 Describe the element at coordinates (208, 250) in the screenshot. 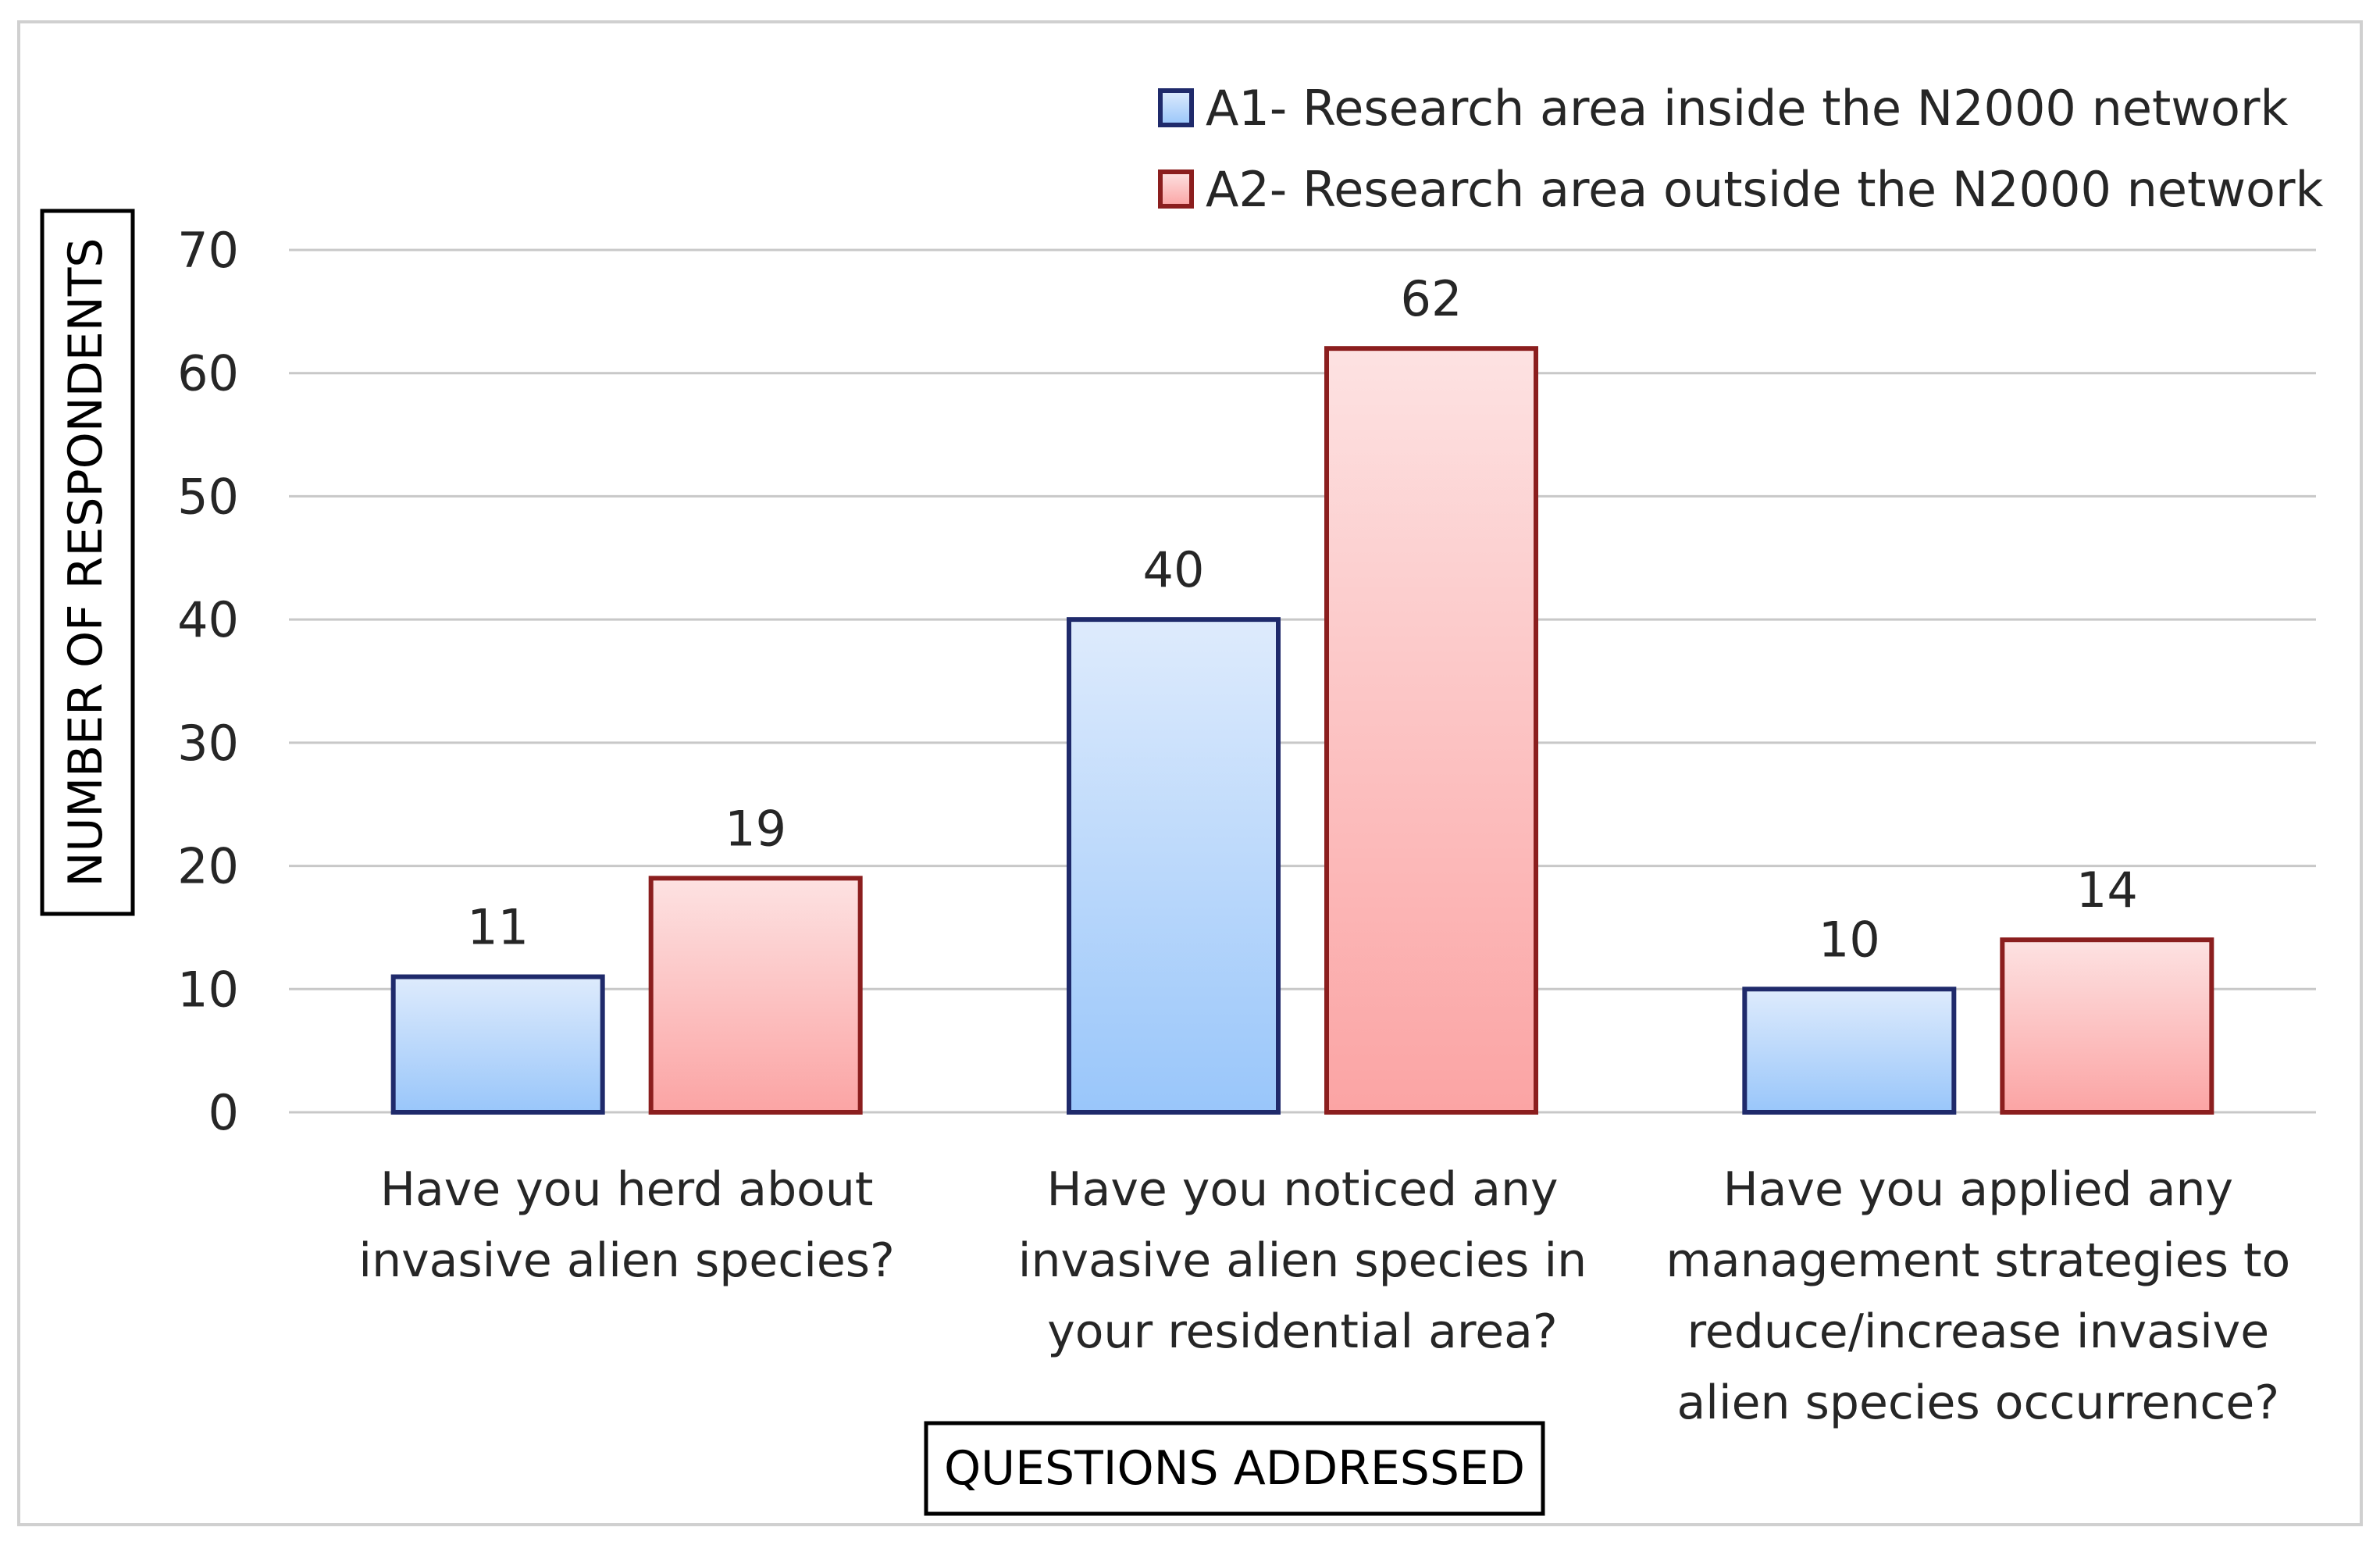

I see `y-tick-label: 70` at that location.